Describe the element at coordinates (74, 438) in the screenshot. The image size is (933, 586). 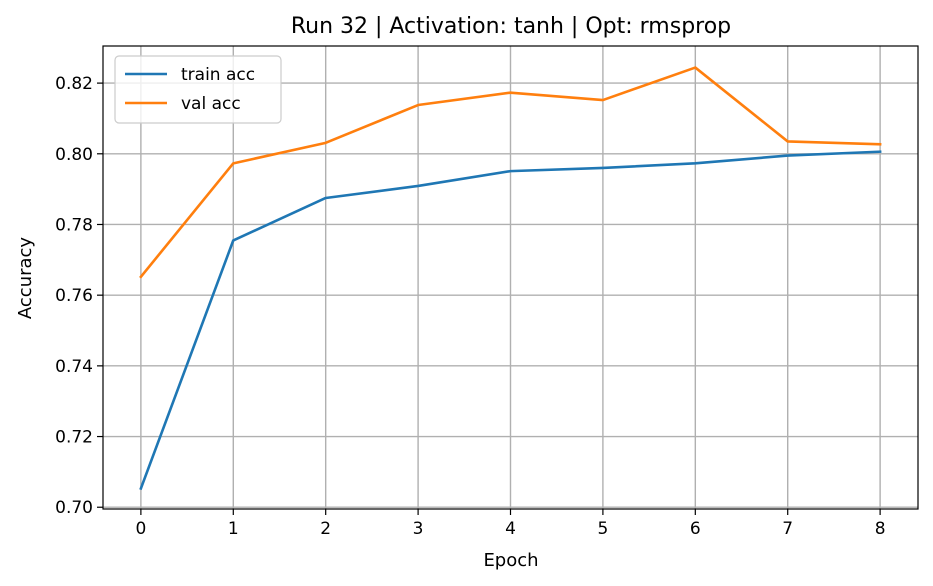
I see `y-tick-label: 0.72` at that location.